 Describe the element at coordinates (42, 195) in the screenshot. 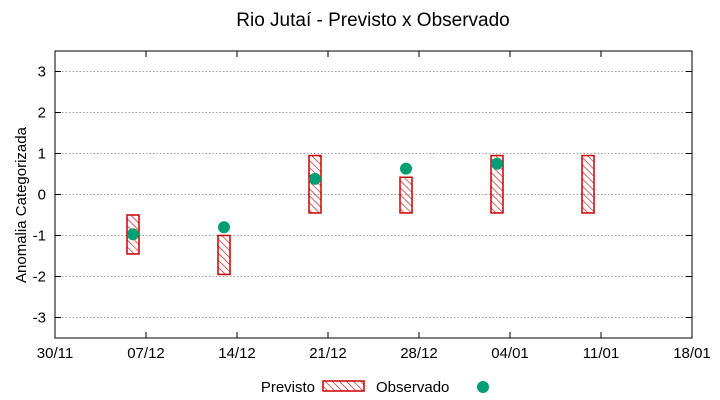

I see `y-tick-label: 0` at that location.